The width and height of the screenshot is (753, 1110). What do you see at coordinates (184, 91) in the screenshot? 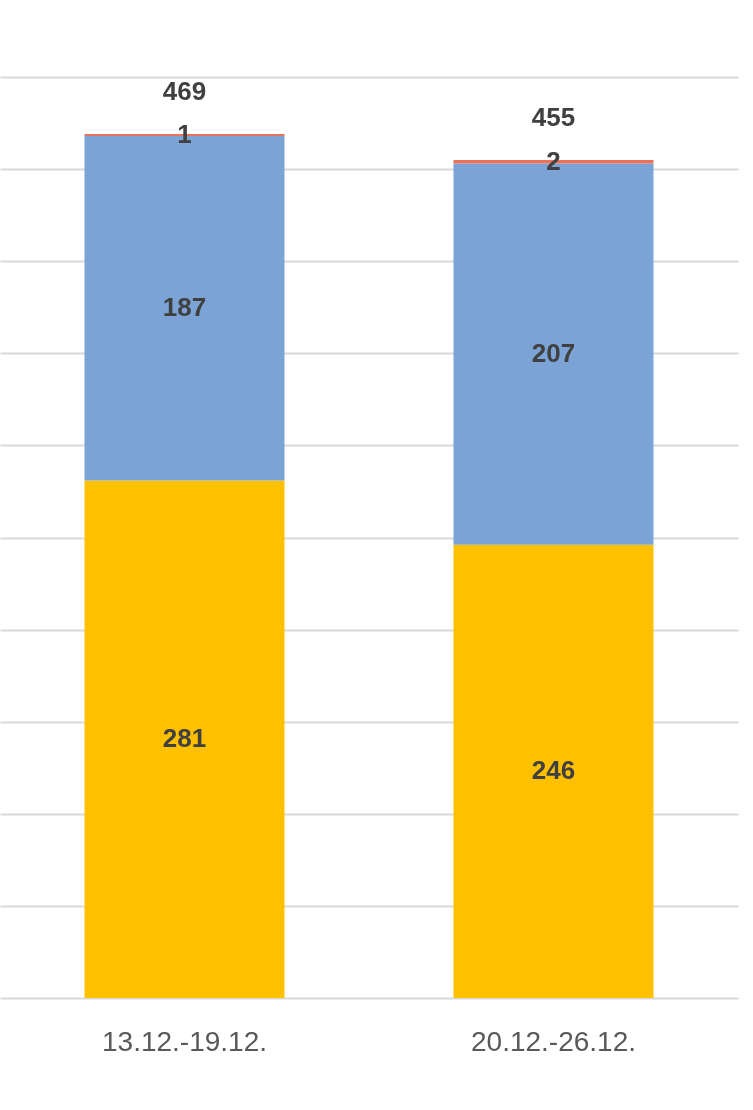
I see `total-label: 469` at bounding box center [184, 91].